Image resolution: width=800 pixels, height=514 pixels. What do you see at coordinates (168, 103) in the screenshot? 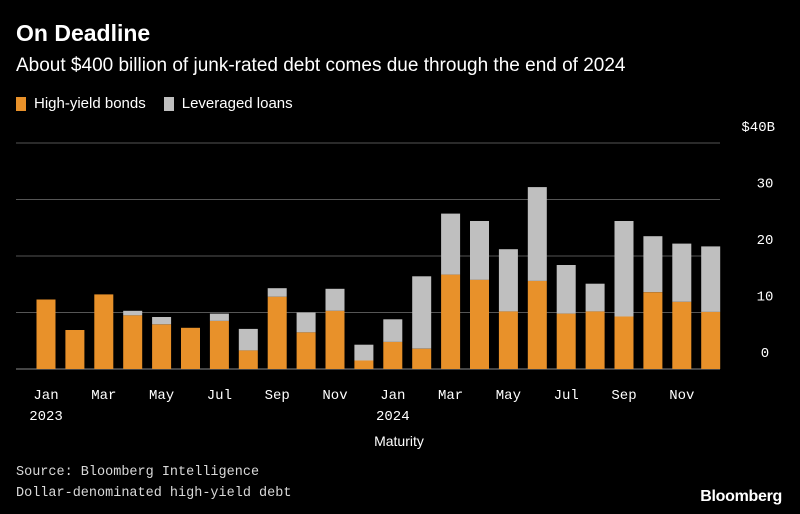
I see `legend-swatch-leveraged-loans` at bounding box center [168, 103].